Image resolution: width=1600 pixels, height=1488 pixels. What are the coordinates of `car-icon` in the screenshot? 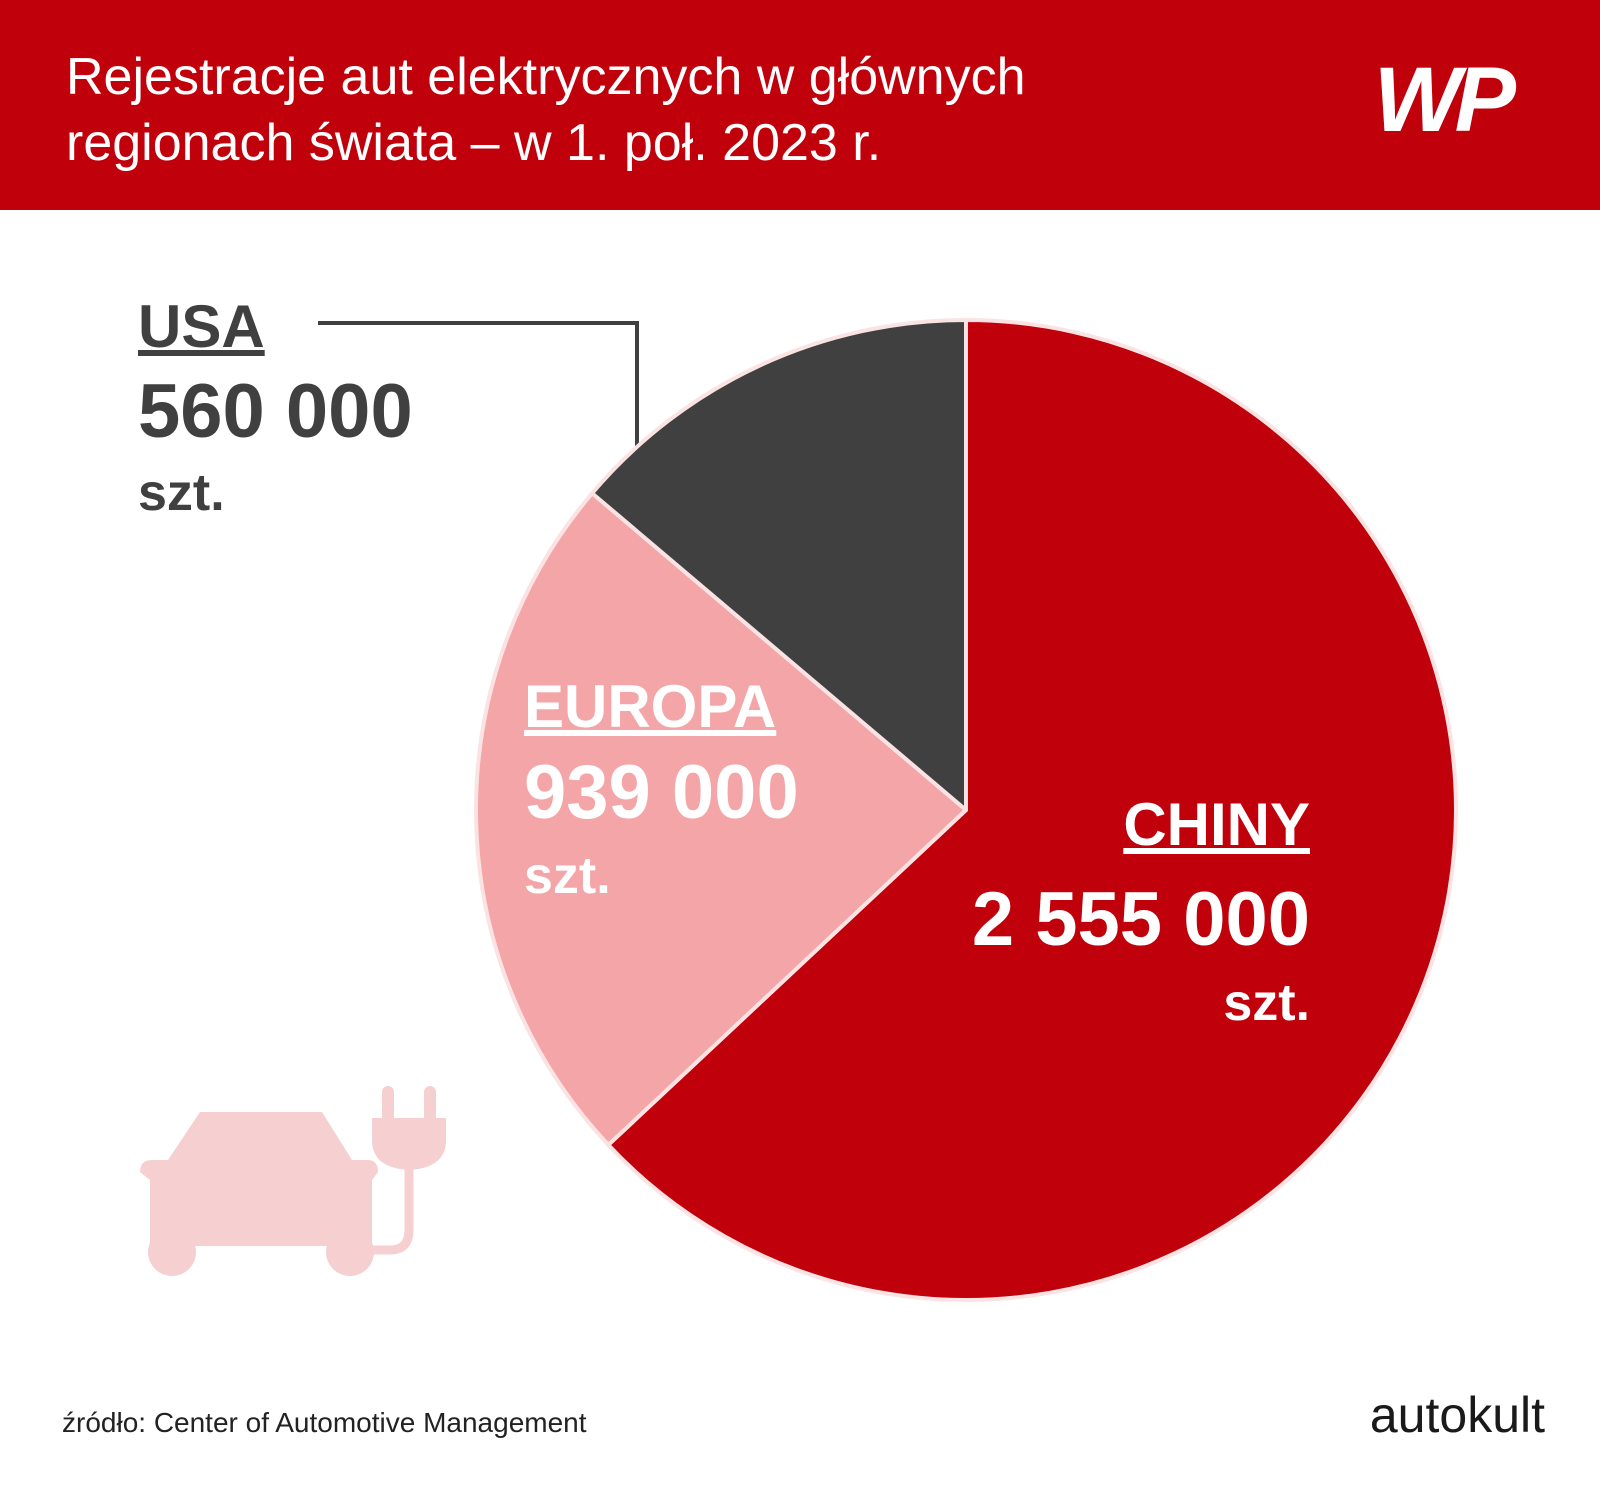 It's located at (293, 1181).